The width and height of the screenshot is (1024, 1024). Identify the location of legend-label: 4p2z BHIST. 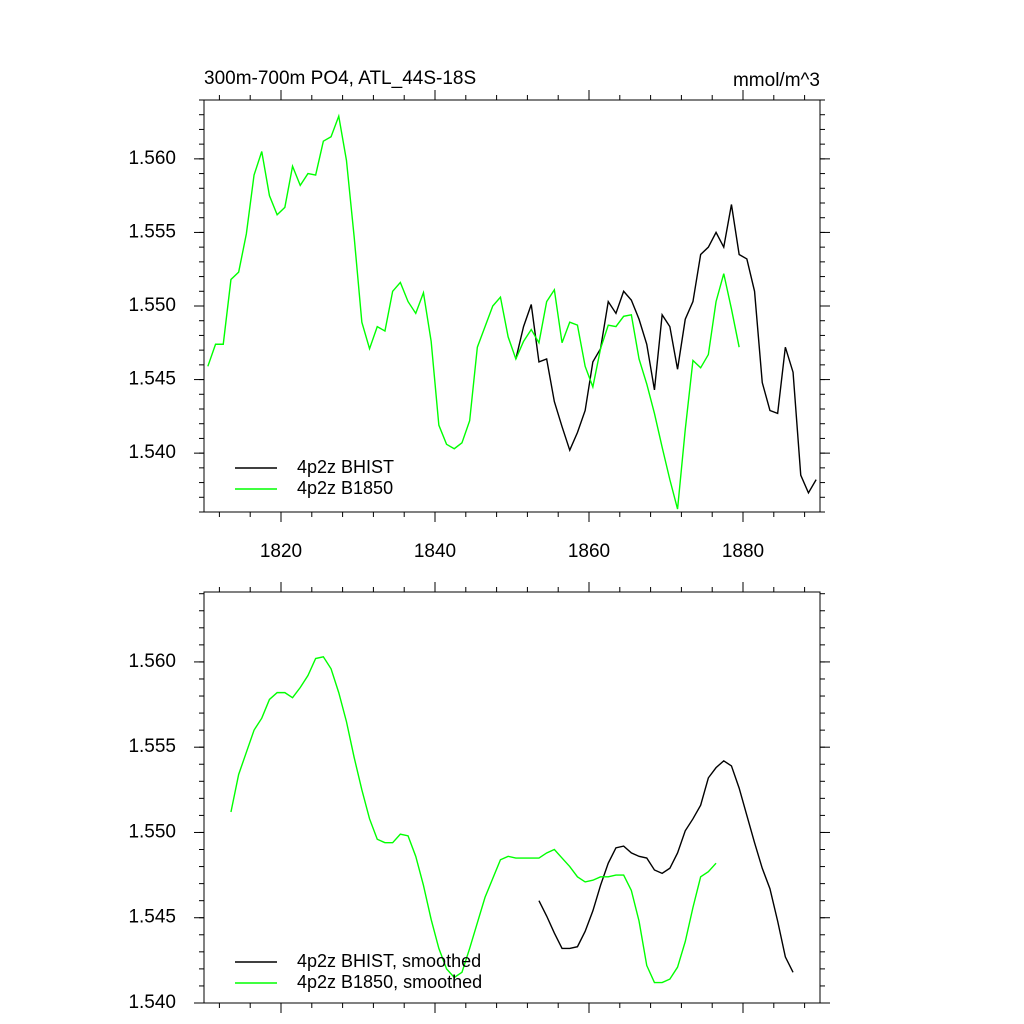
(345, 467).